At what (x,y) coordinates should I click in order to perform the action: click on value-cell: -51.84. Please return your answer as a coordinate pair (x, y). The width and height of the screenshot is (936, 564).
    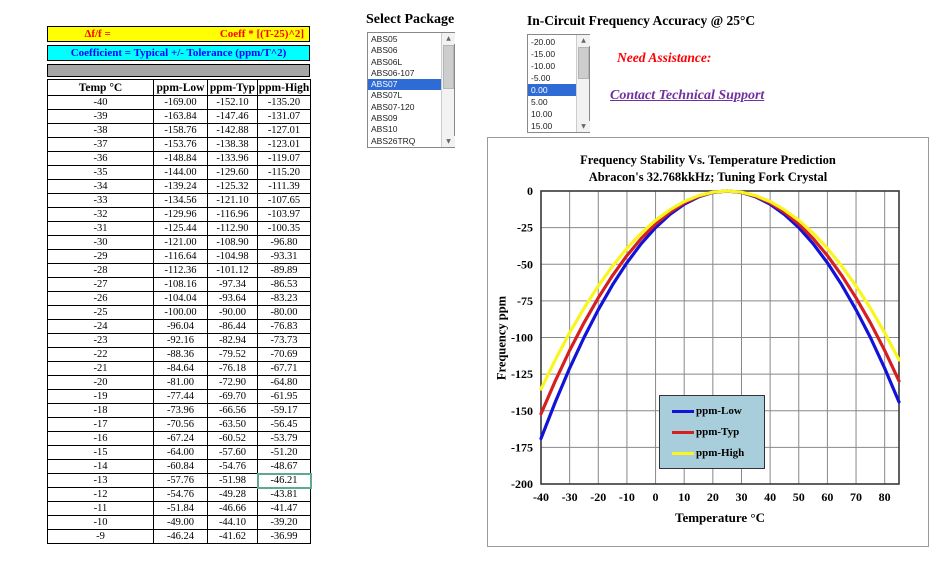
    Looking at the image, I should click on (180, 508).